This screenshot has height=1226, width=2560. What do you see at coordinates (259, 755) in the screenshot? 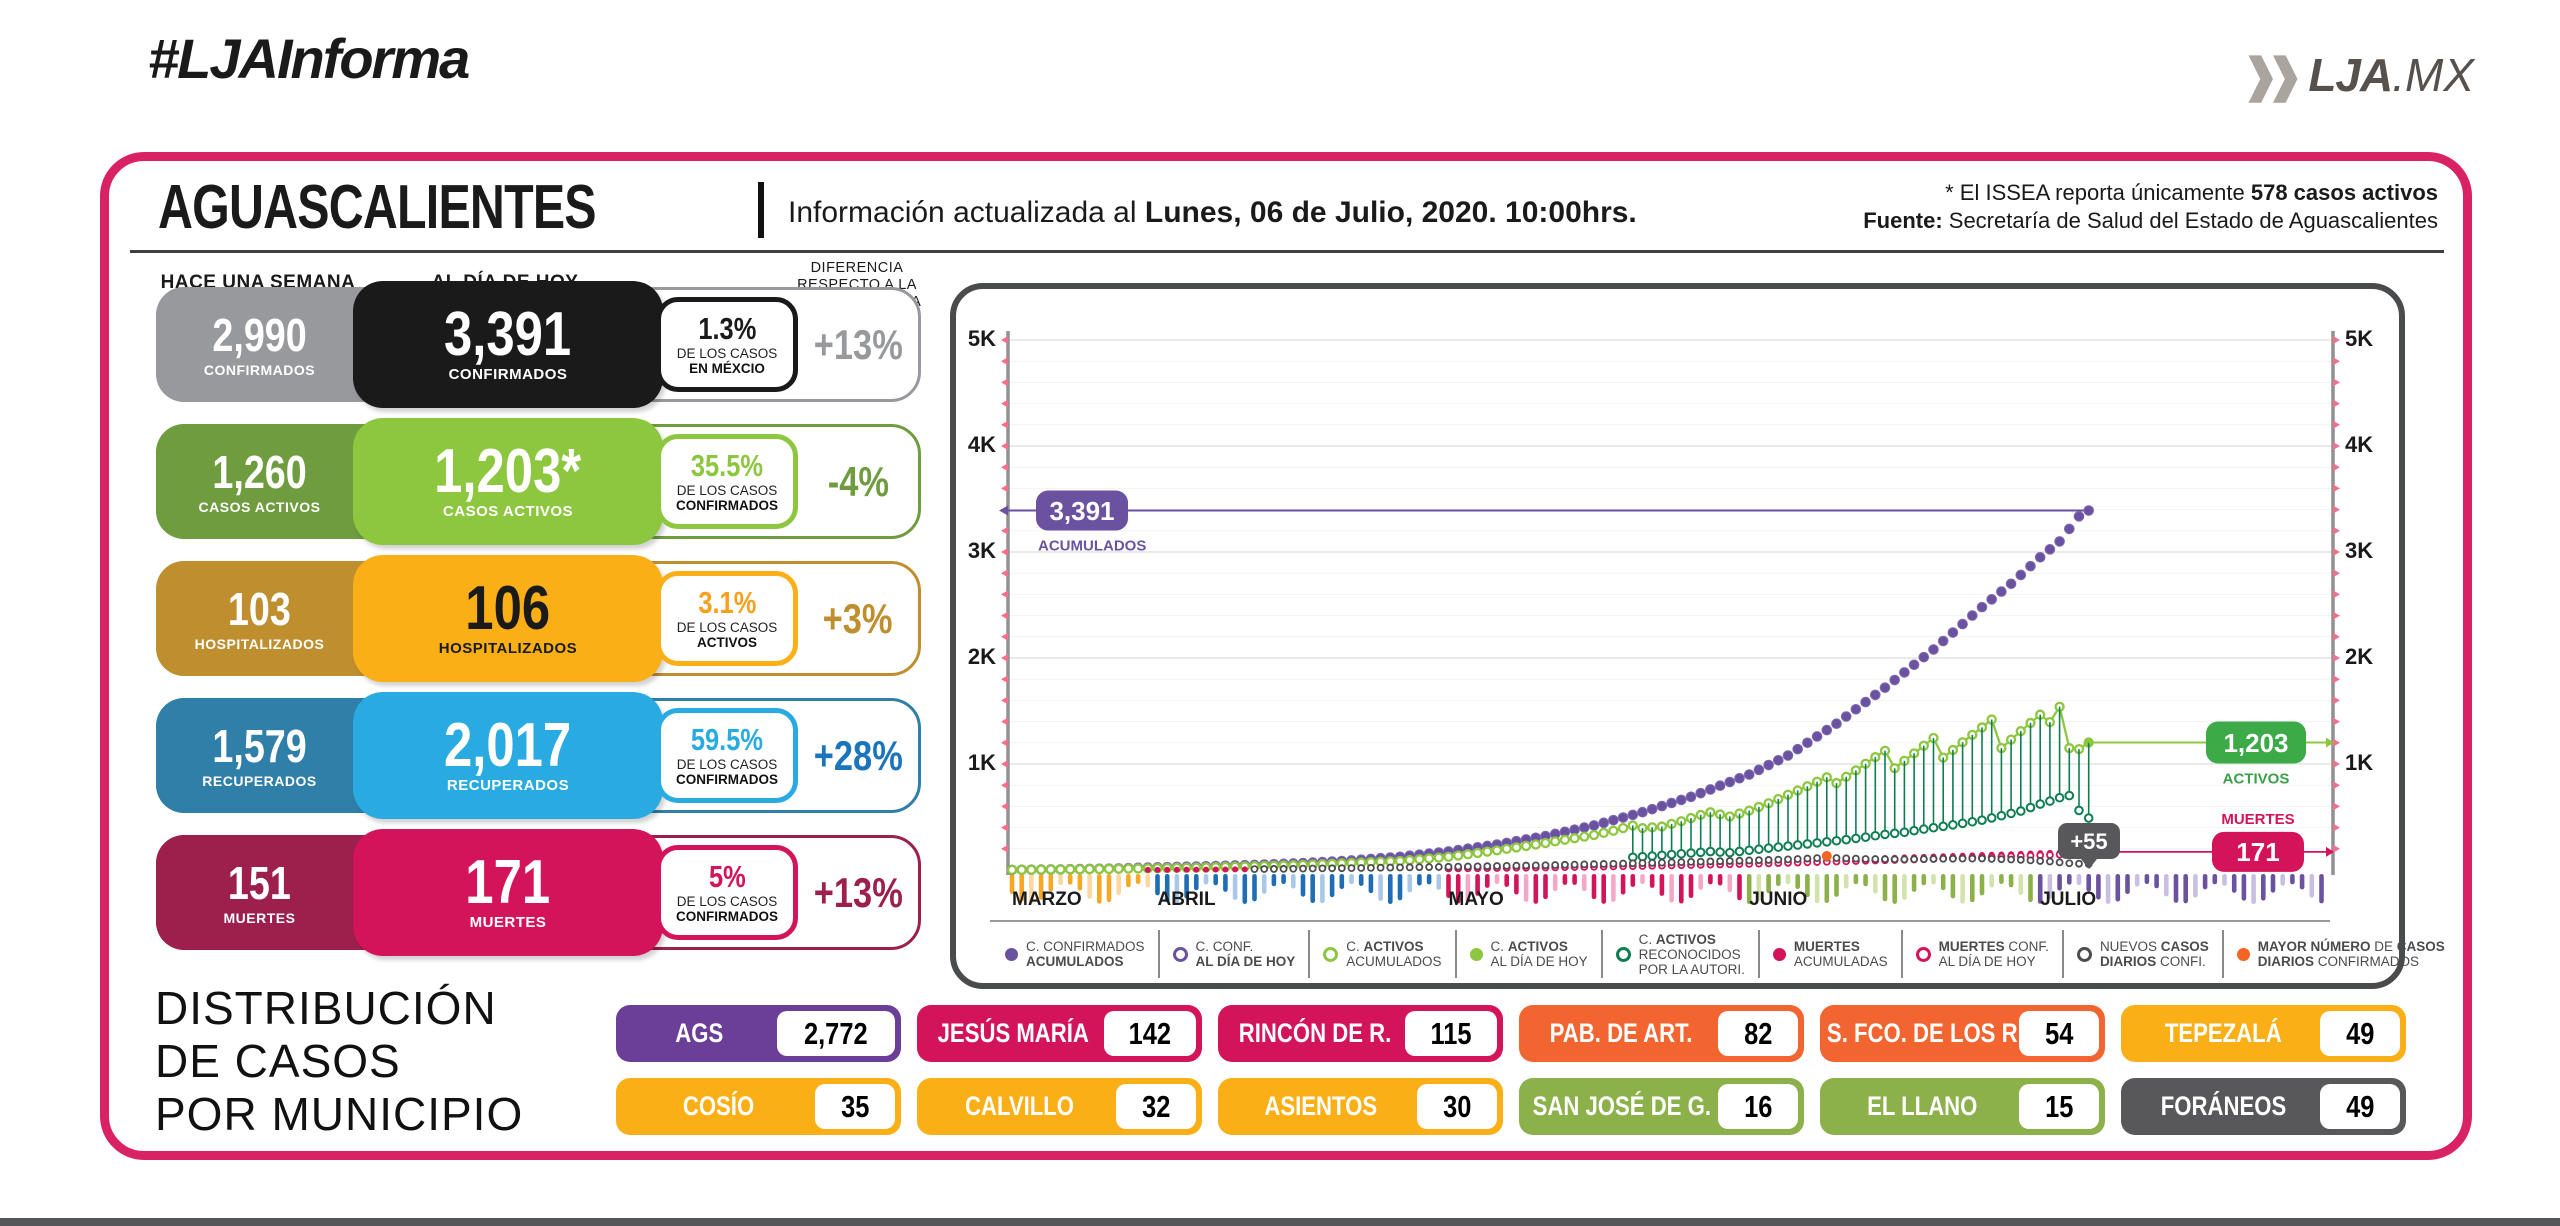
I see `last-week-card: 1,579 RECUPERADOS` at bounding box center [259, 755].